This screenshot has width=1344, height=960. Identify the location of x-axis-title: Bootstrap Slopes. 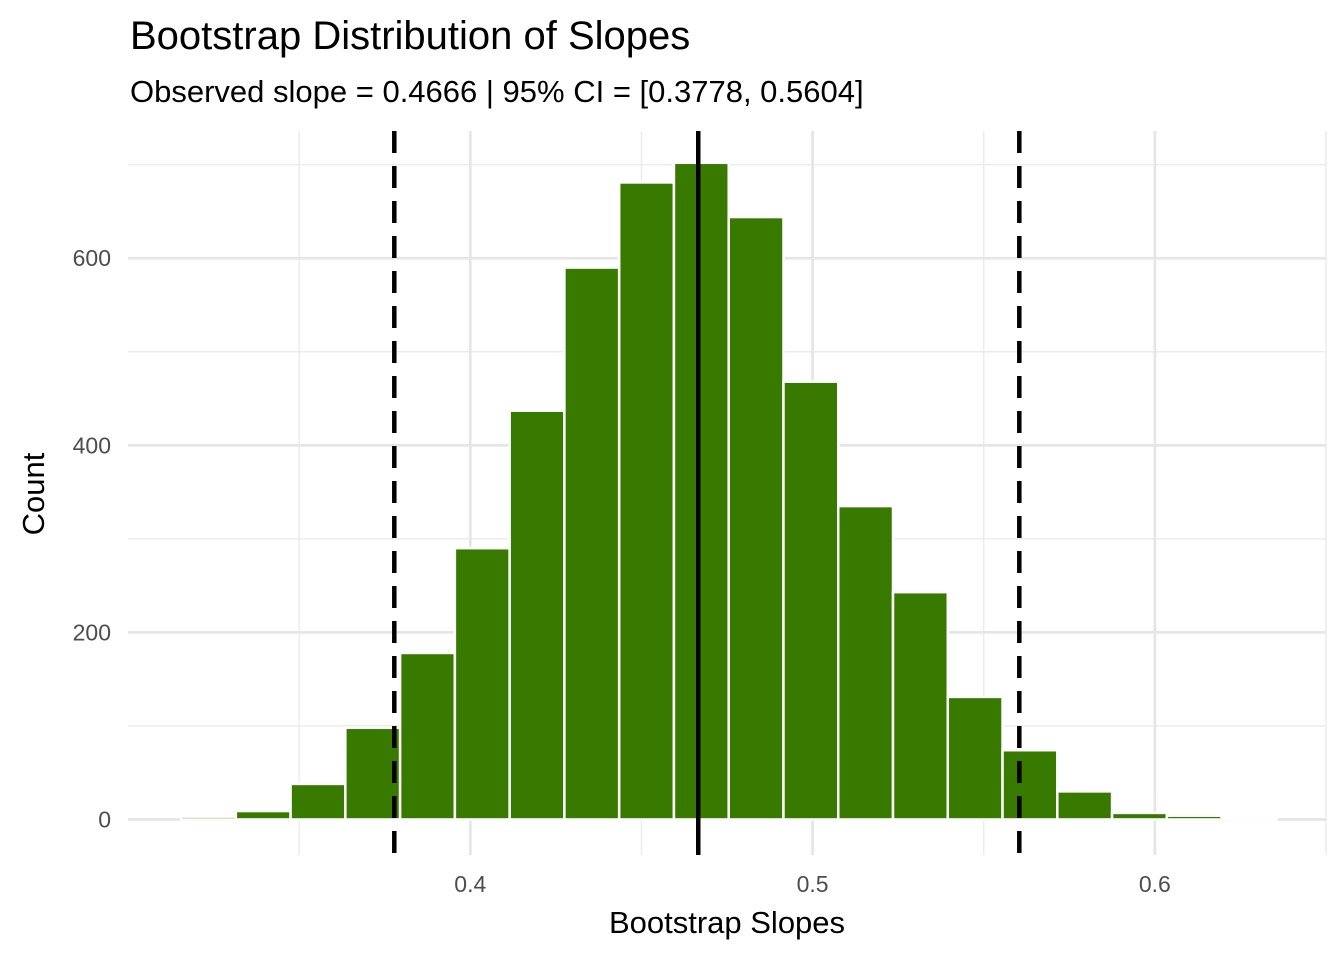
(727, 922).